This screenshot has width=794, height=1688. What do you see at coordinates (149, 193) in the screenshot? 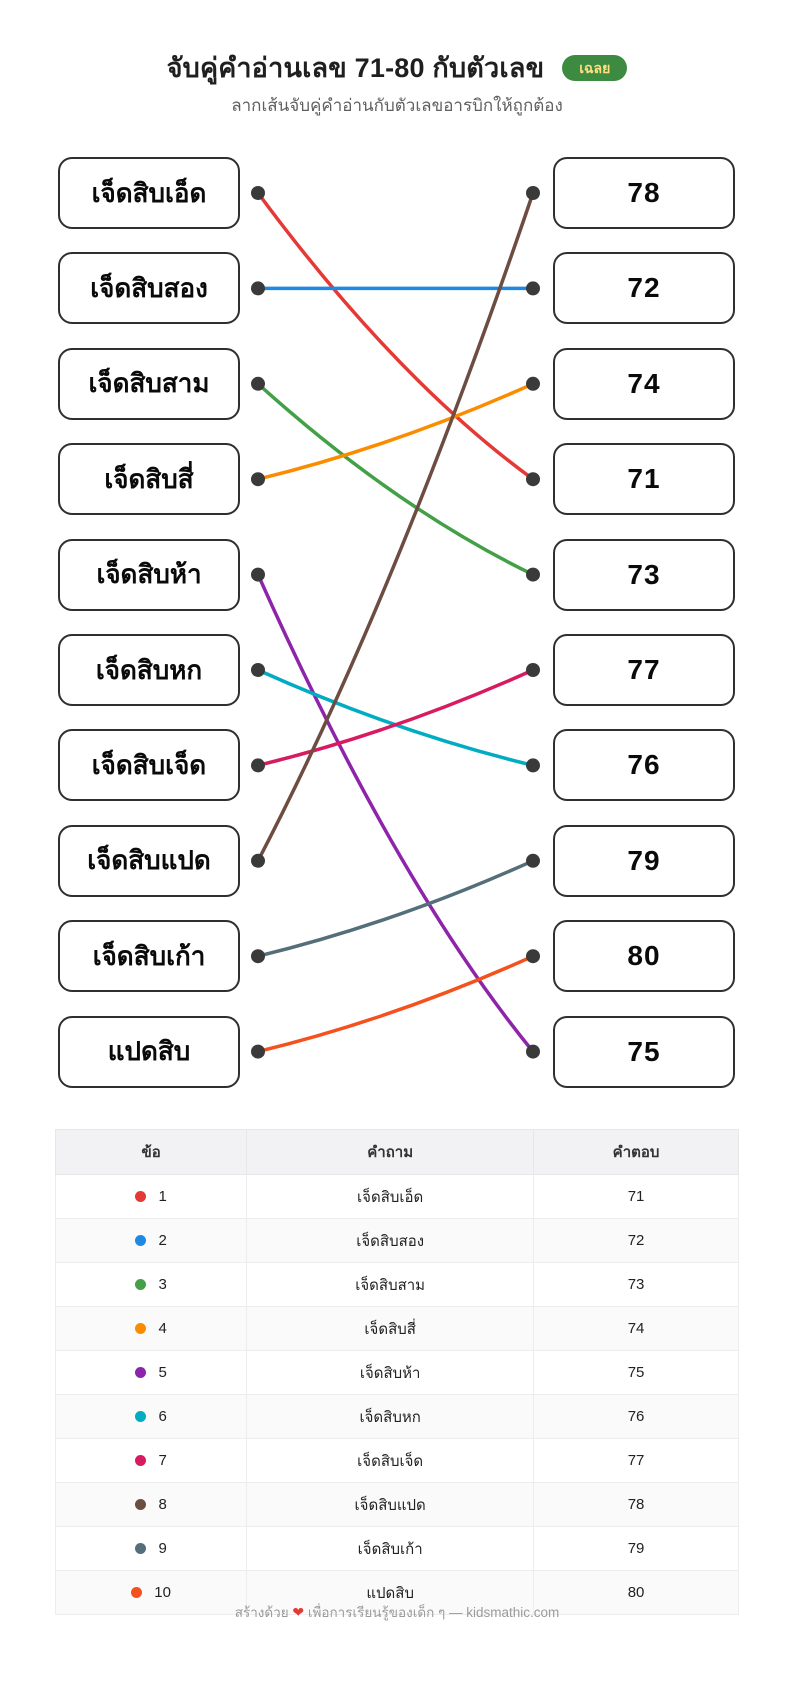
I see `left-item-box: เจ็ดสิบเอ็ด` at bounding box center [149, 193].